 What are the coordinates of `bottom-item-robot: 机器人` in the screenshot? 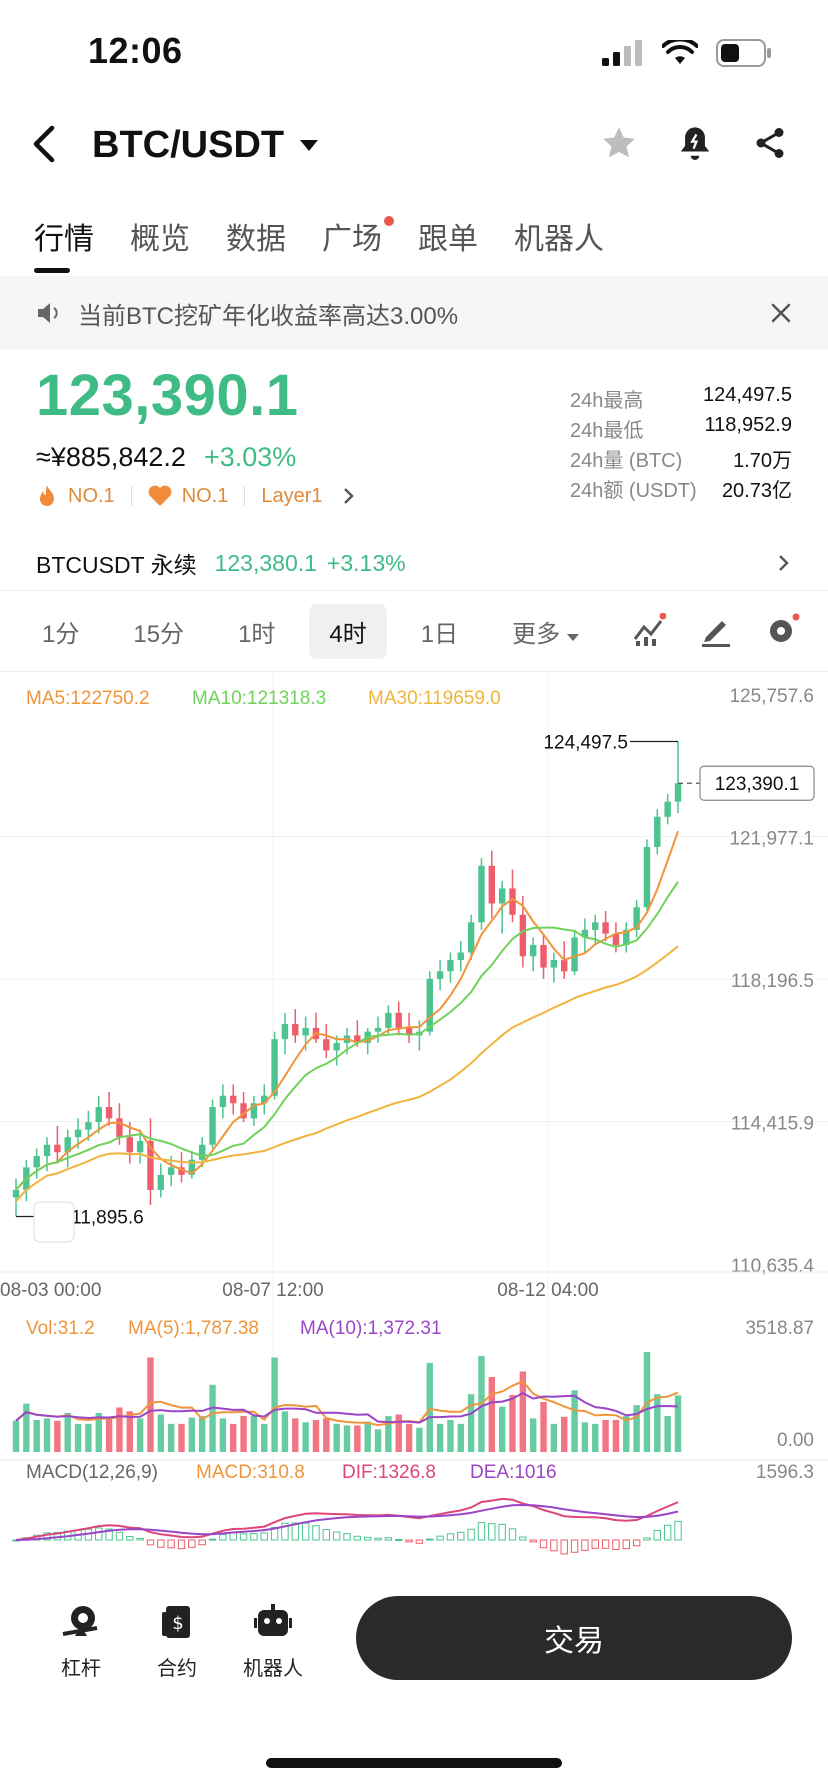 It's located at (273, 1640).